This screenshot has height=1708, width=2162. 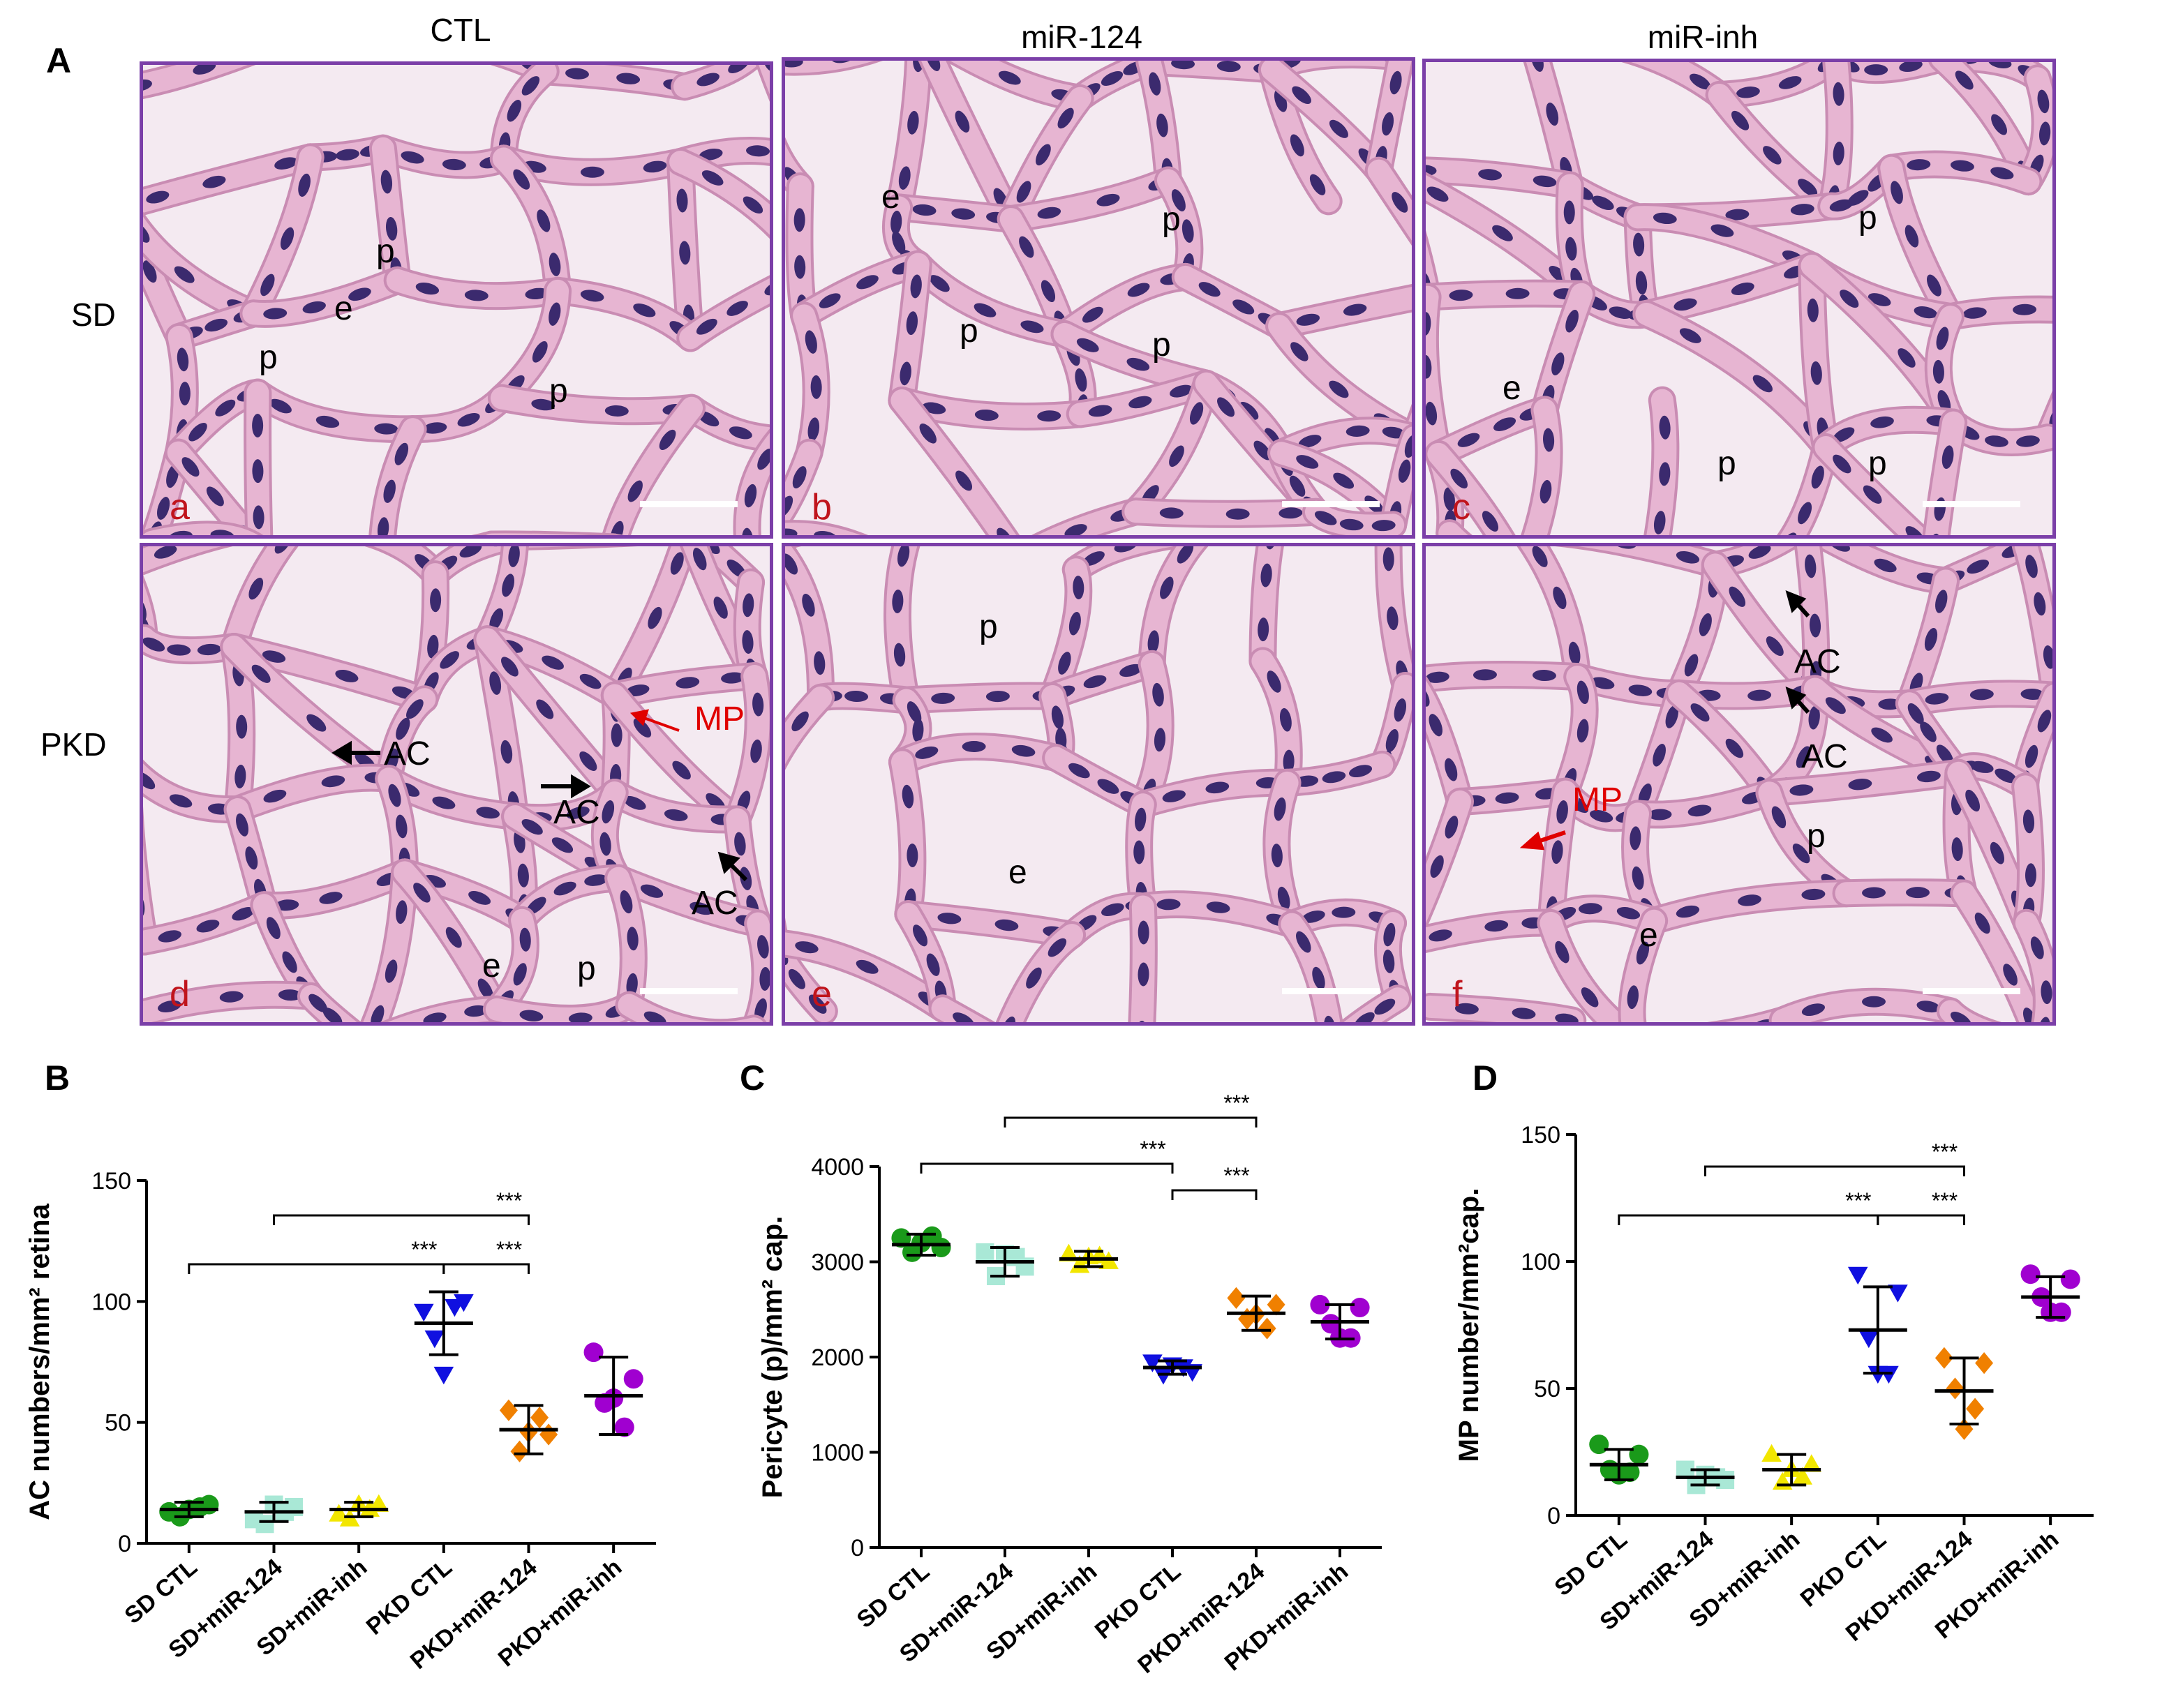 I want to click on micrograph-sd-mirinh: p e p p c, so click(x=1739, y=299).